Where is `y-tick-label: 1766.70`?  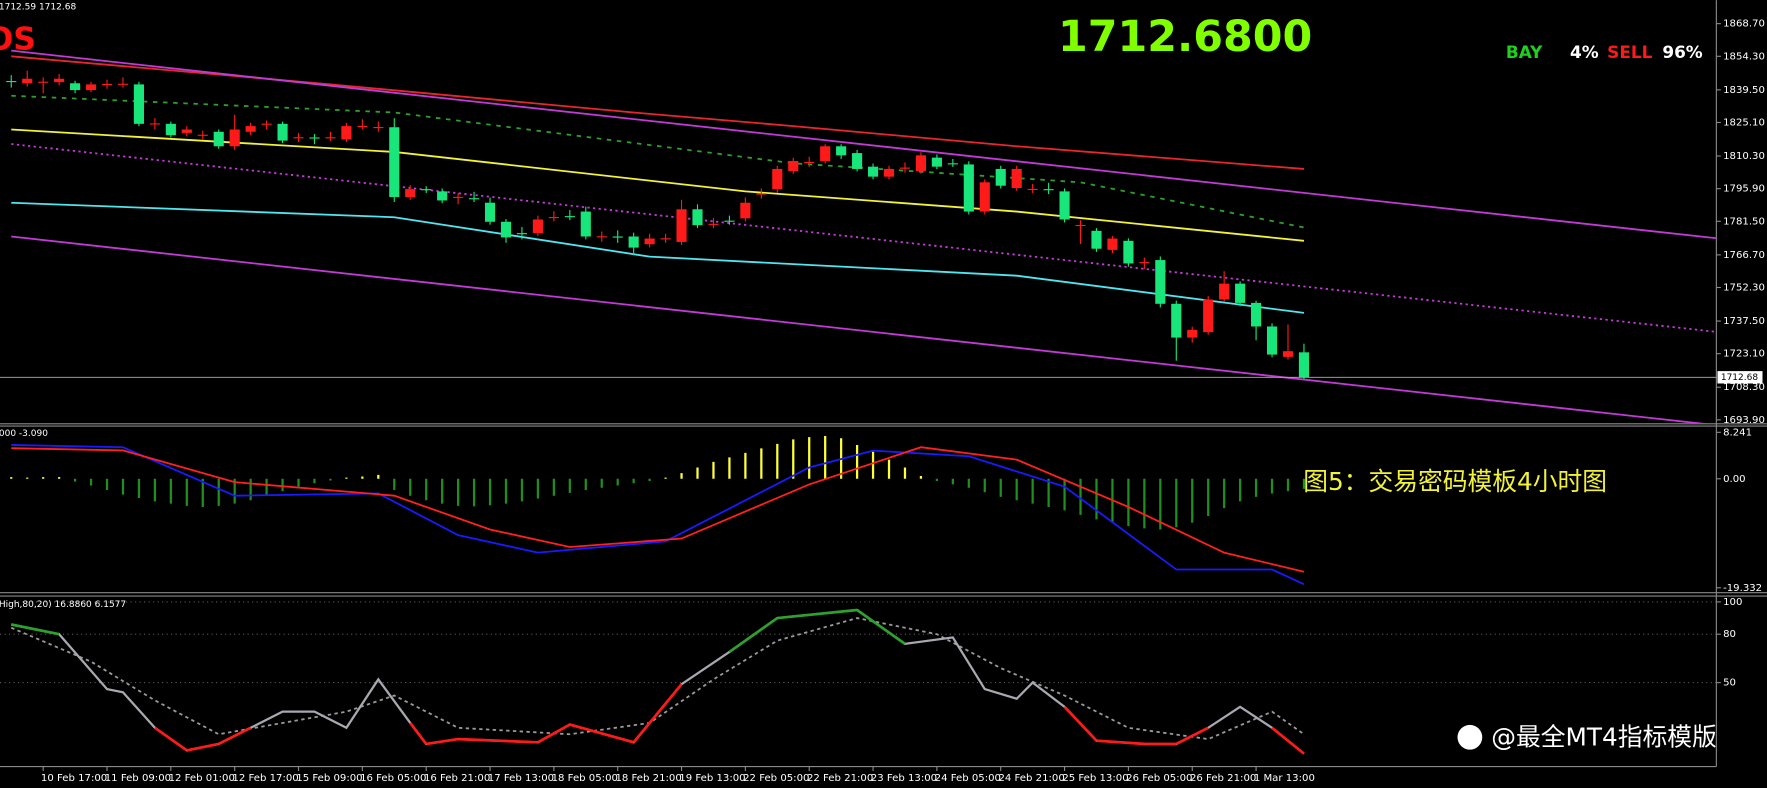
y-tick-label: 1766.70 is located at coordinates (1744, 255).